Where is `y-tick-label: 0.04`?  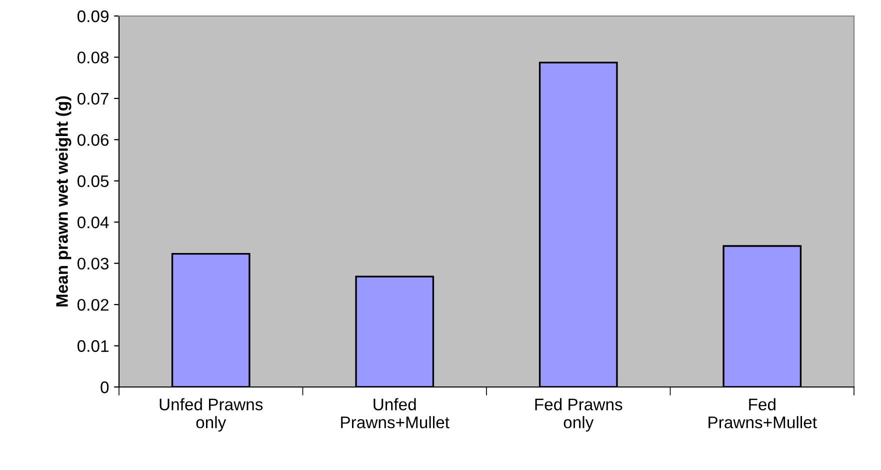 y-tick-label: 0.04 is located at coordinates (93, 222).